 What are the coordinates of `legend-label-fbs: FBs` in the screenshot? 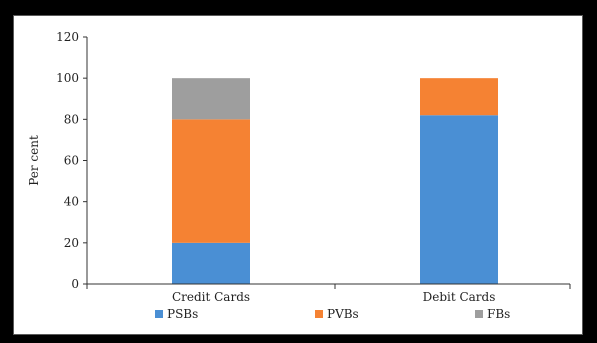 It's located at (498, 314).